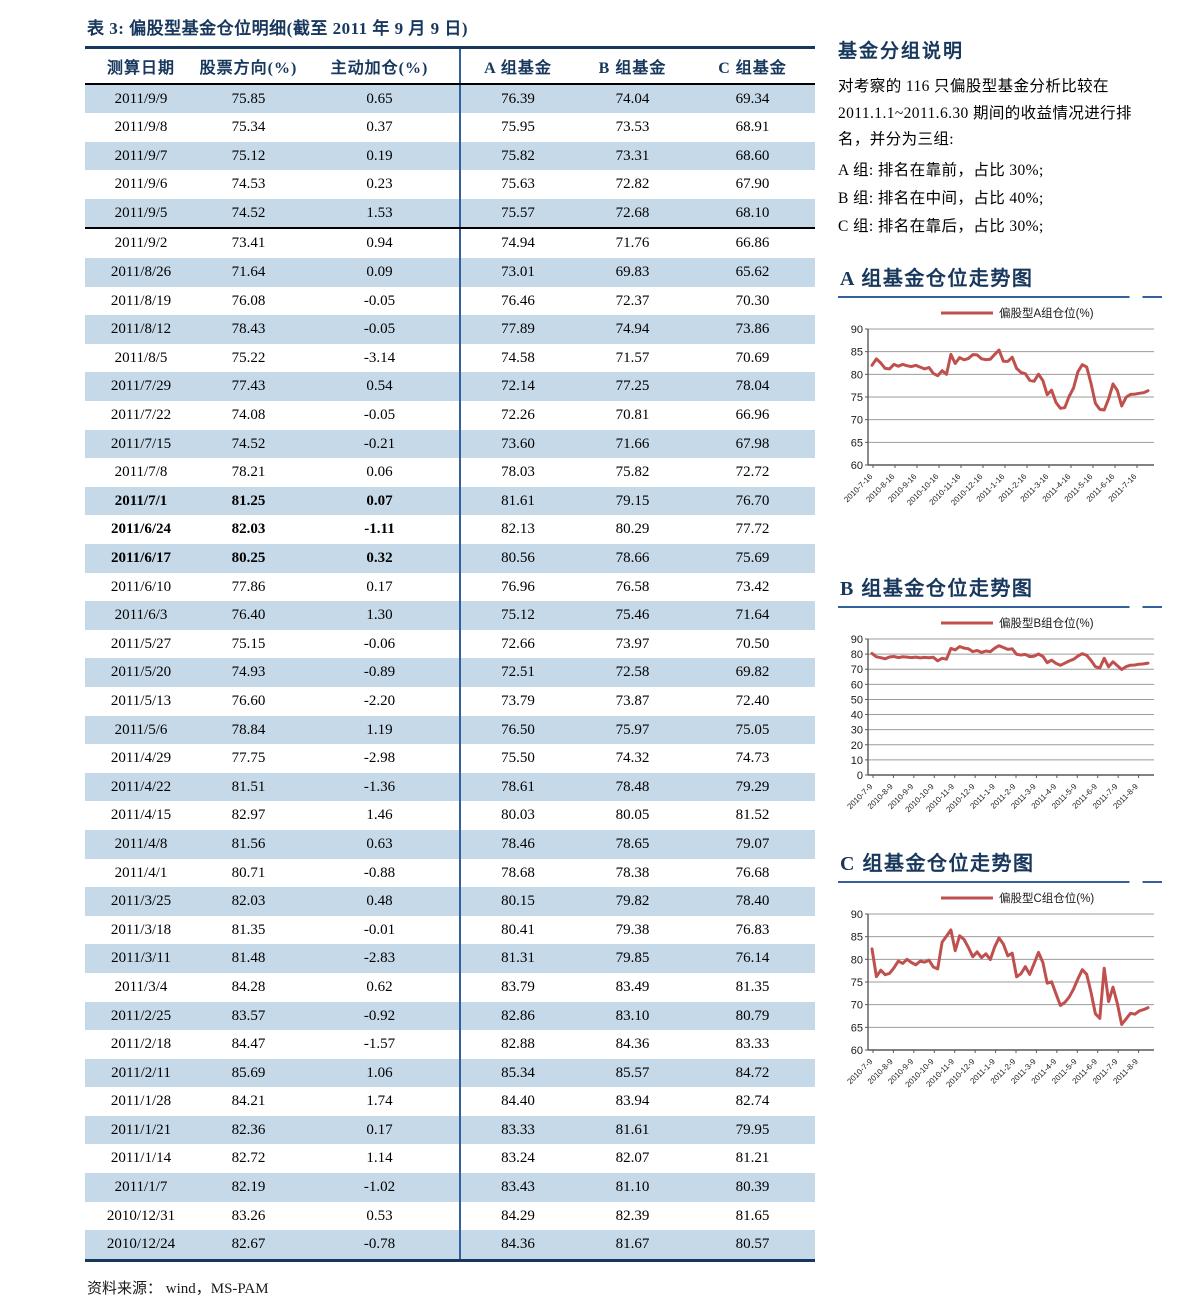  Describe the element at coordinates (857, 716) in the screenshot. I see `y-tick-label: 40` at that location.